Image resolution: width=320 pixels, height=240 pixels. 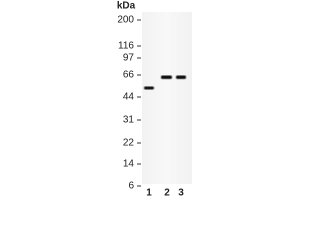 I want to click on lane-label: 1, so click(x=149, y=193).